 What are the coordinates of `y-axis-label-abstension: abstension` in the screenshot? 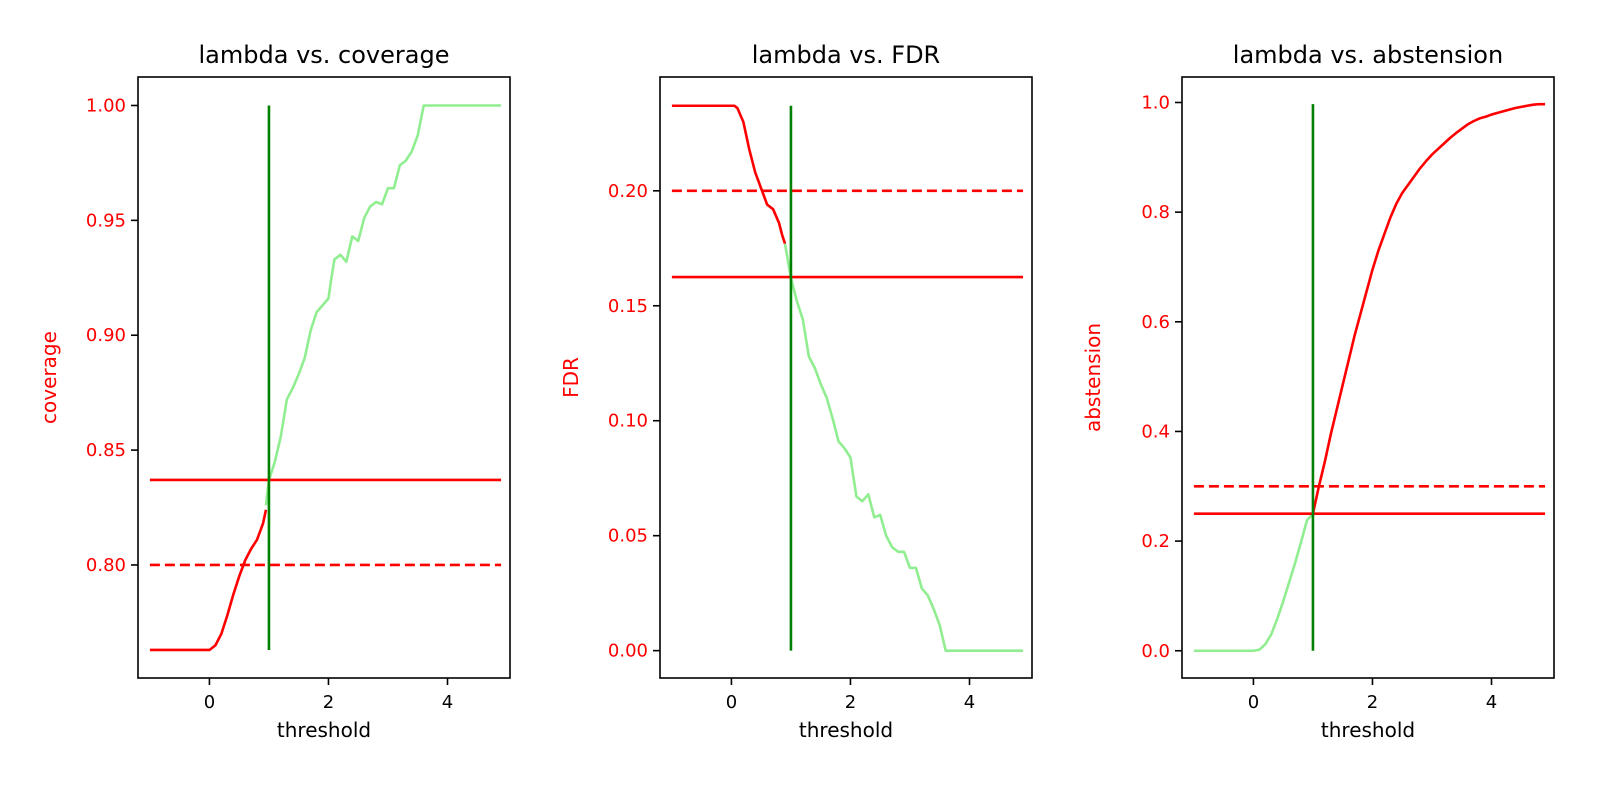 It's located at (1093, 377).